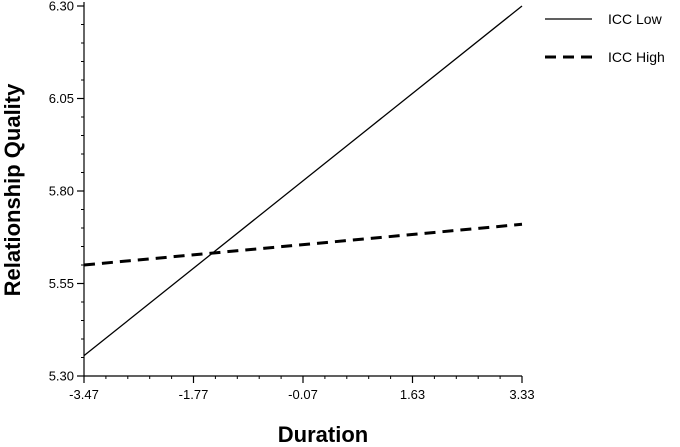  What do you see at coordinates (303, 394) in the screenshot?
I see `x-tick-label: -0.07` at bounding box center [303, 394].